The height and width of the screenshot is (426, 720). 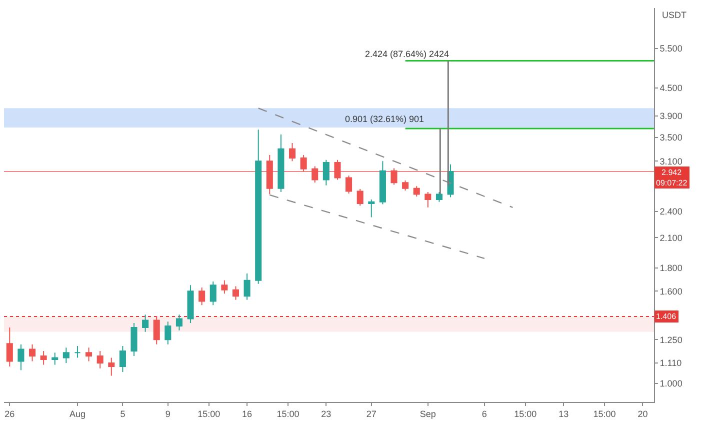 What do you see at coordinates (326, 413) in the screenshot?
I see `x-tick-label: 23` at bounding box center [326, 413].